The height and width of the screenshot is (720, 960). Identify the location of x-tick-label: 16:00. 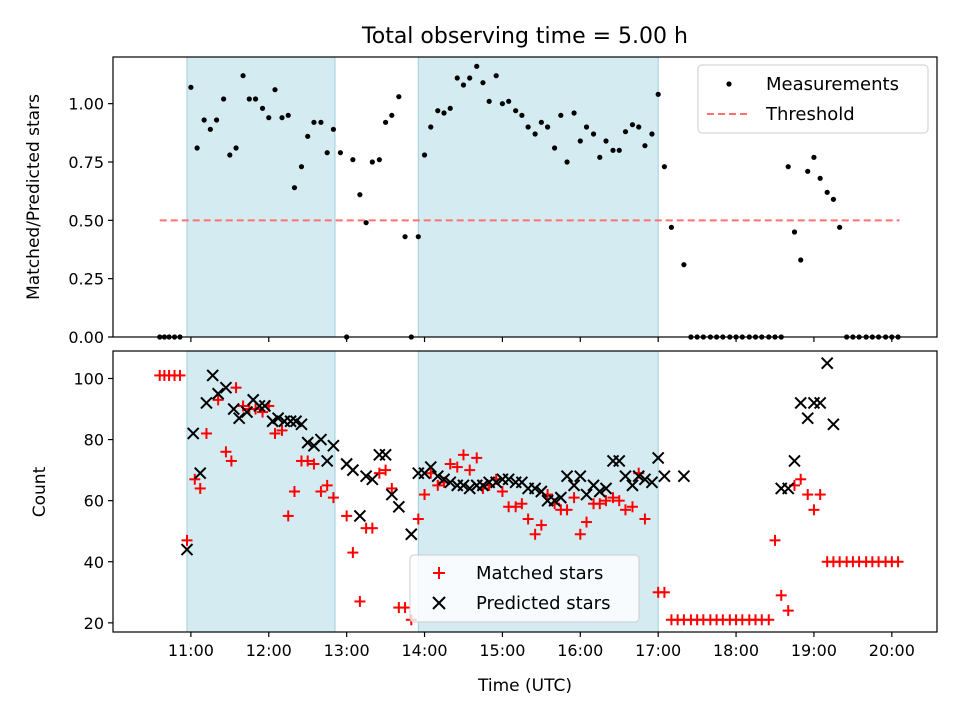
(580, 650).